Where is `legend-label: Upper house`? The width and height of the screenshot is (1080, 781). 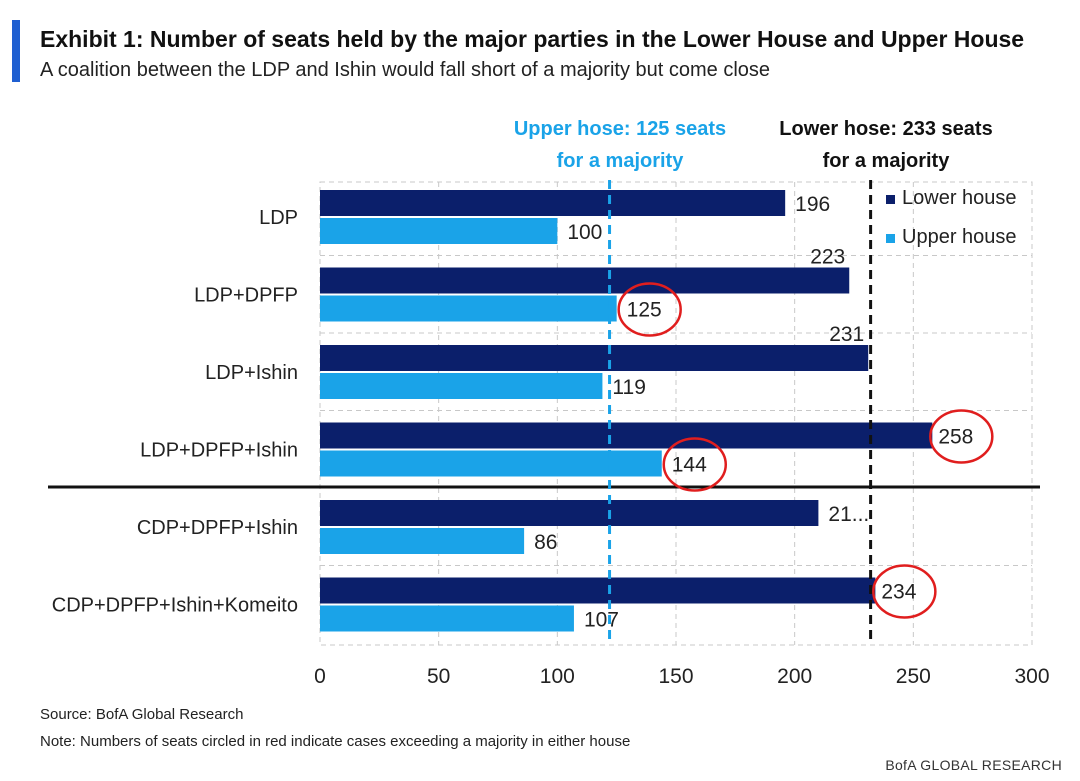
legend-label: Upper house is located at coordinates (959, 237).